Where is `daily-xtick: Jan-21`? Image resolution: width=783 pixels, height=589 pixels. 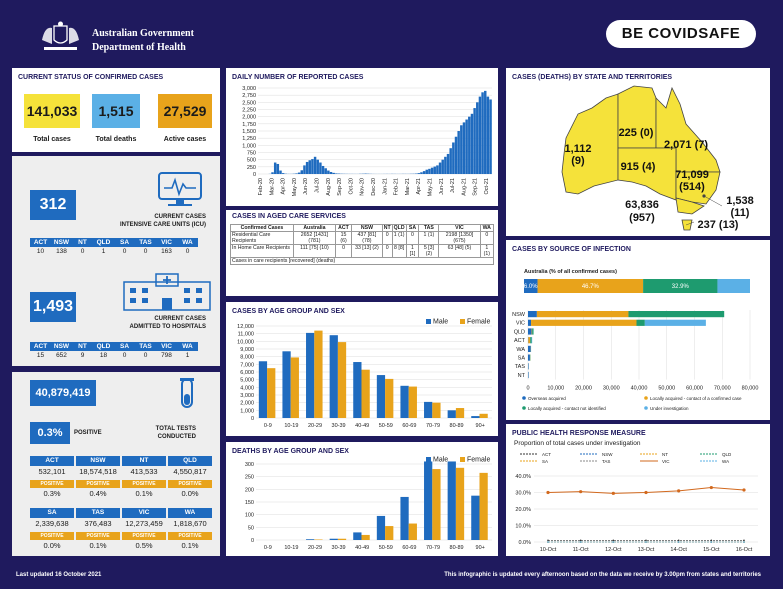
daily-xtick: Jan-21 is located at coordinates (385, 186).